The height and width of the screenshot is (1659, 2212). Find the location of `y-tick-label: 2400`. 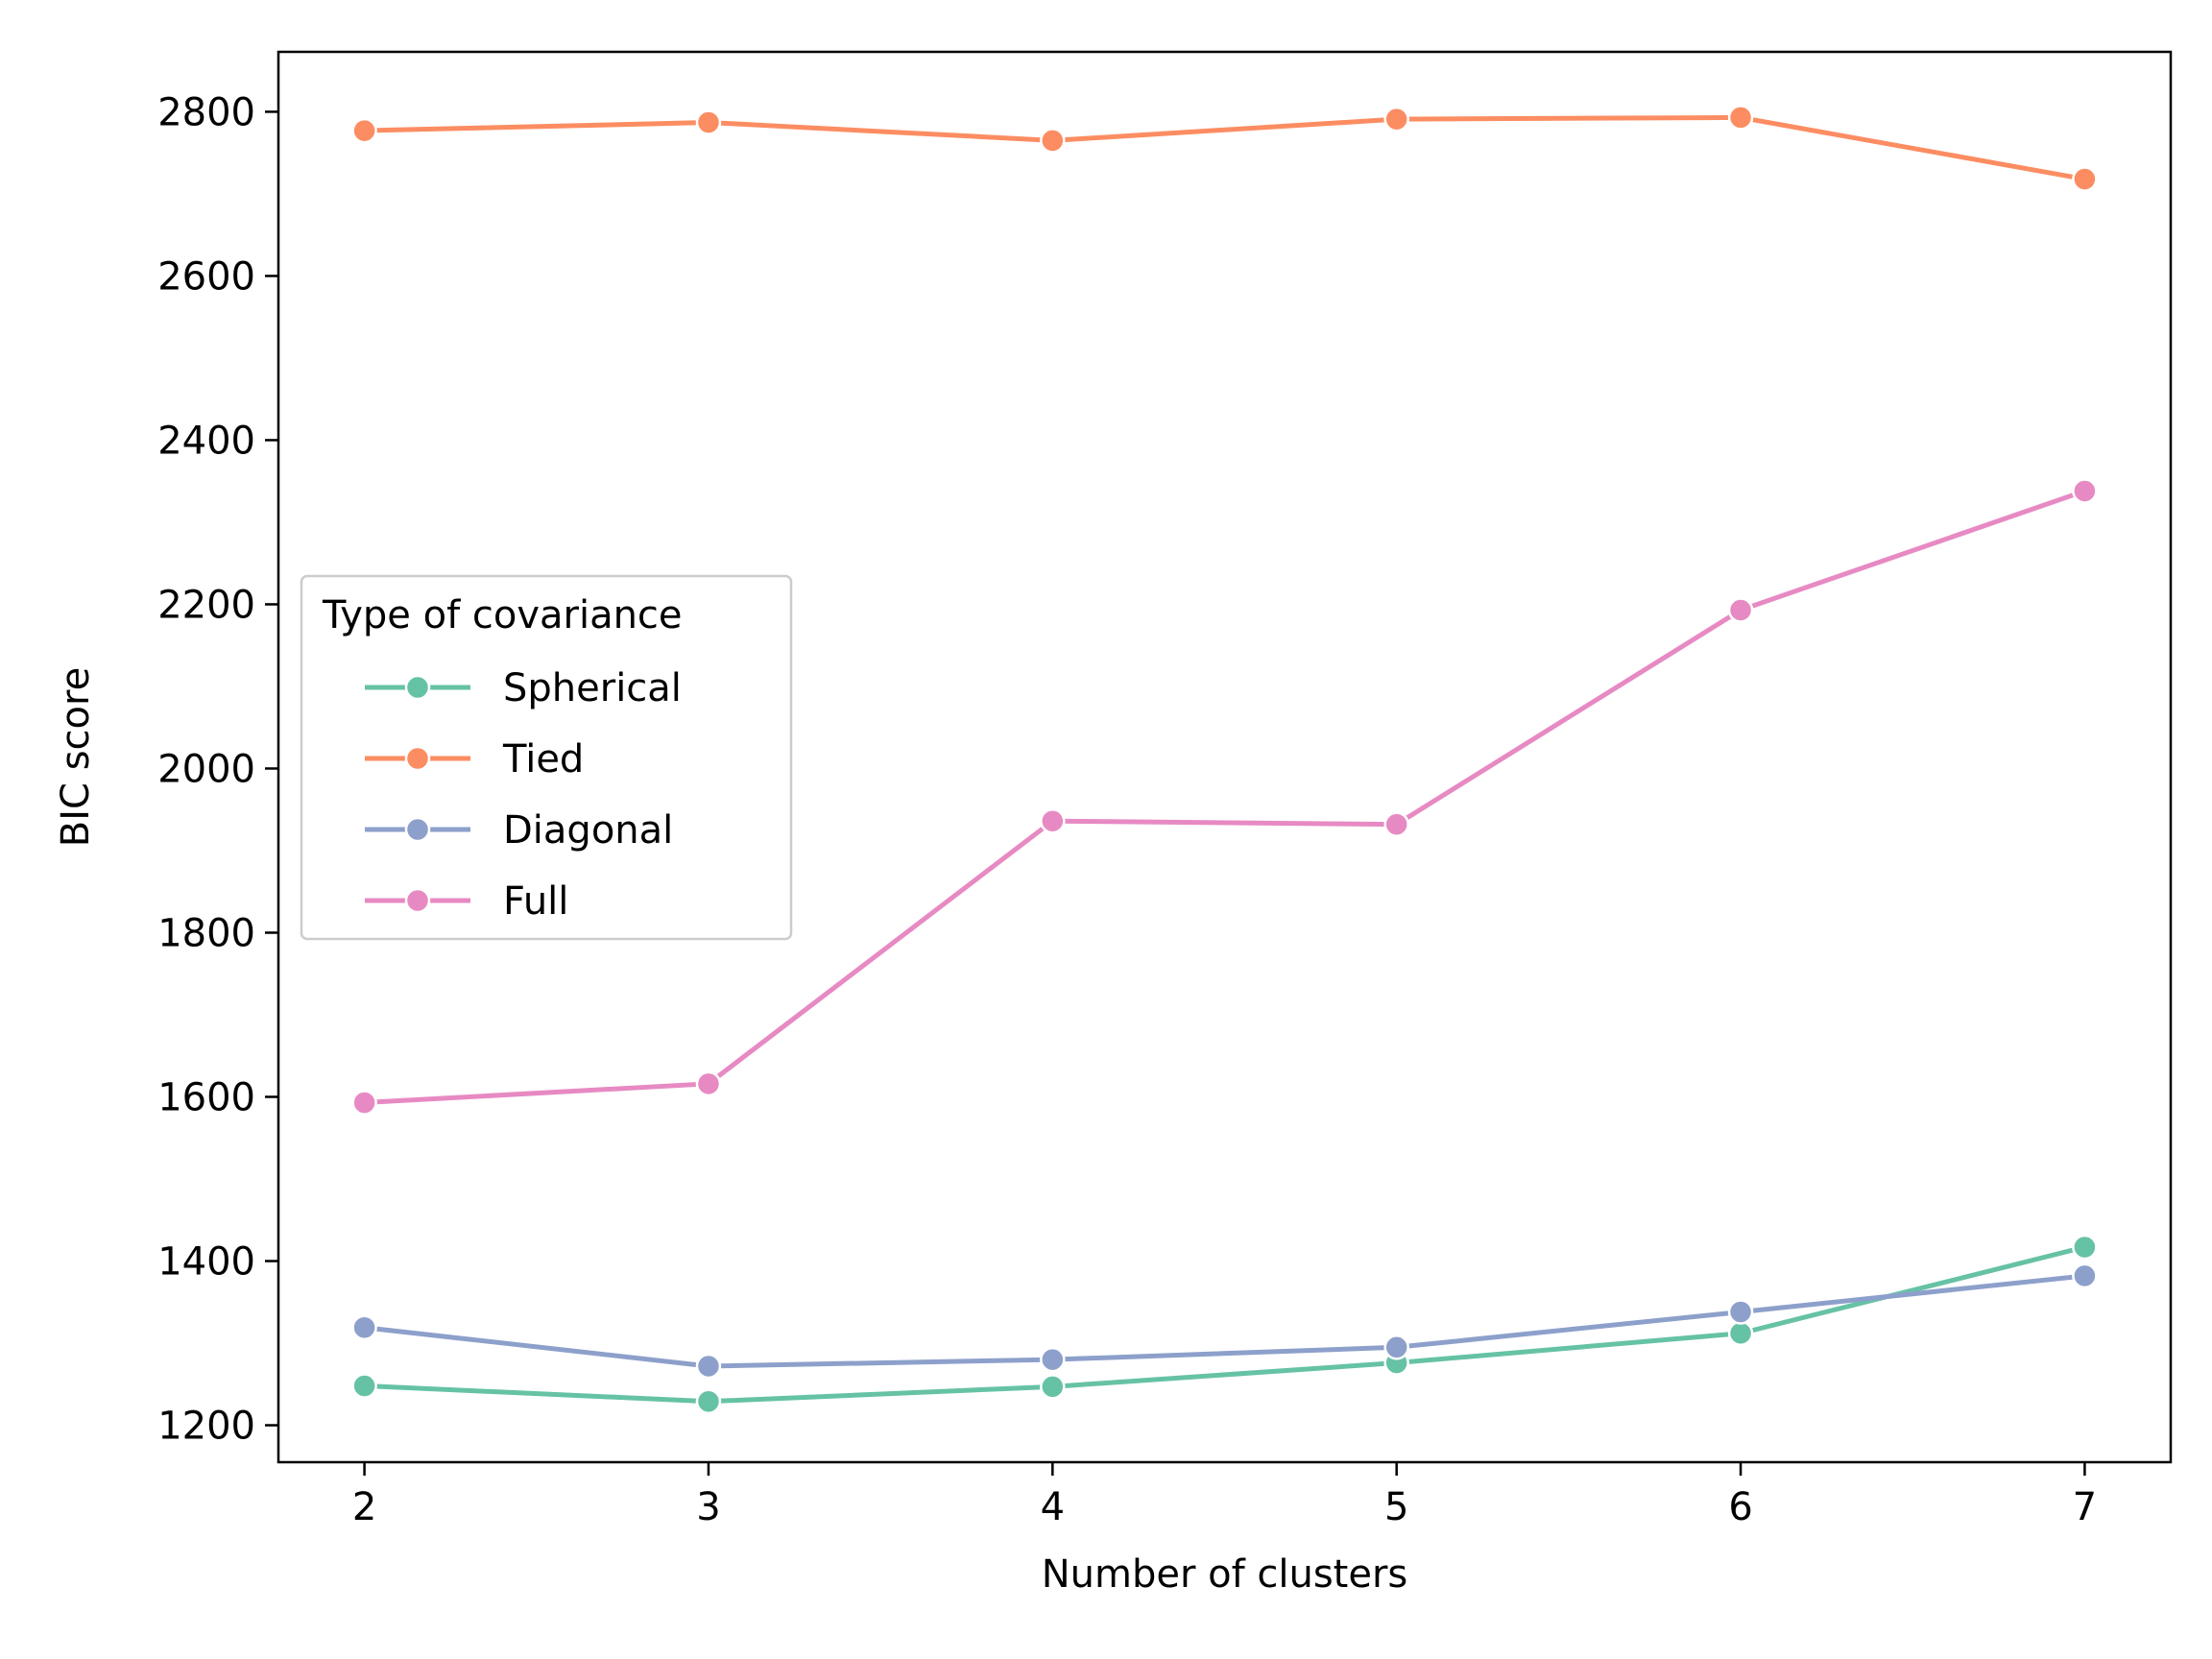

y-tick-label: 2400 is located at coordinates (206, 441).